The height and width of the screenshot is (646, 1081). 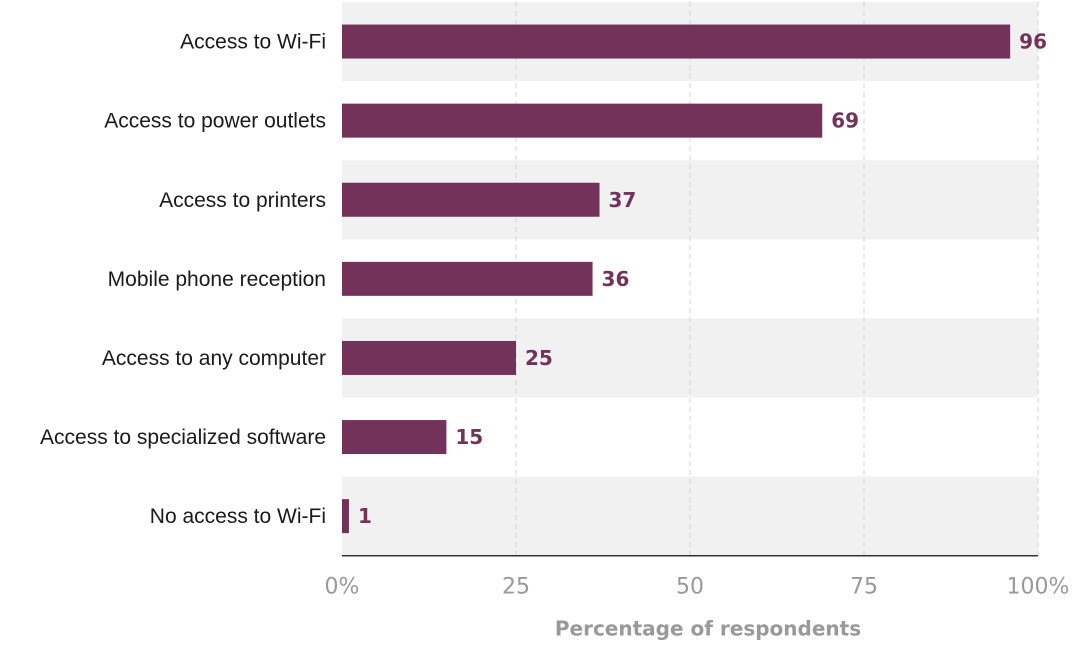 I want to click on value-label: 15, so click(x=469, y=437).